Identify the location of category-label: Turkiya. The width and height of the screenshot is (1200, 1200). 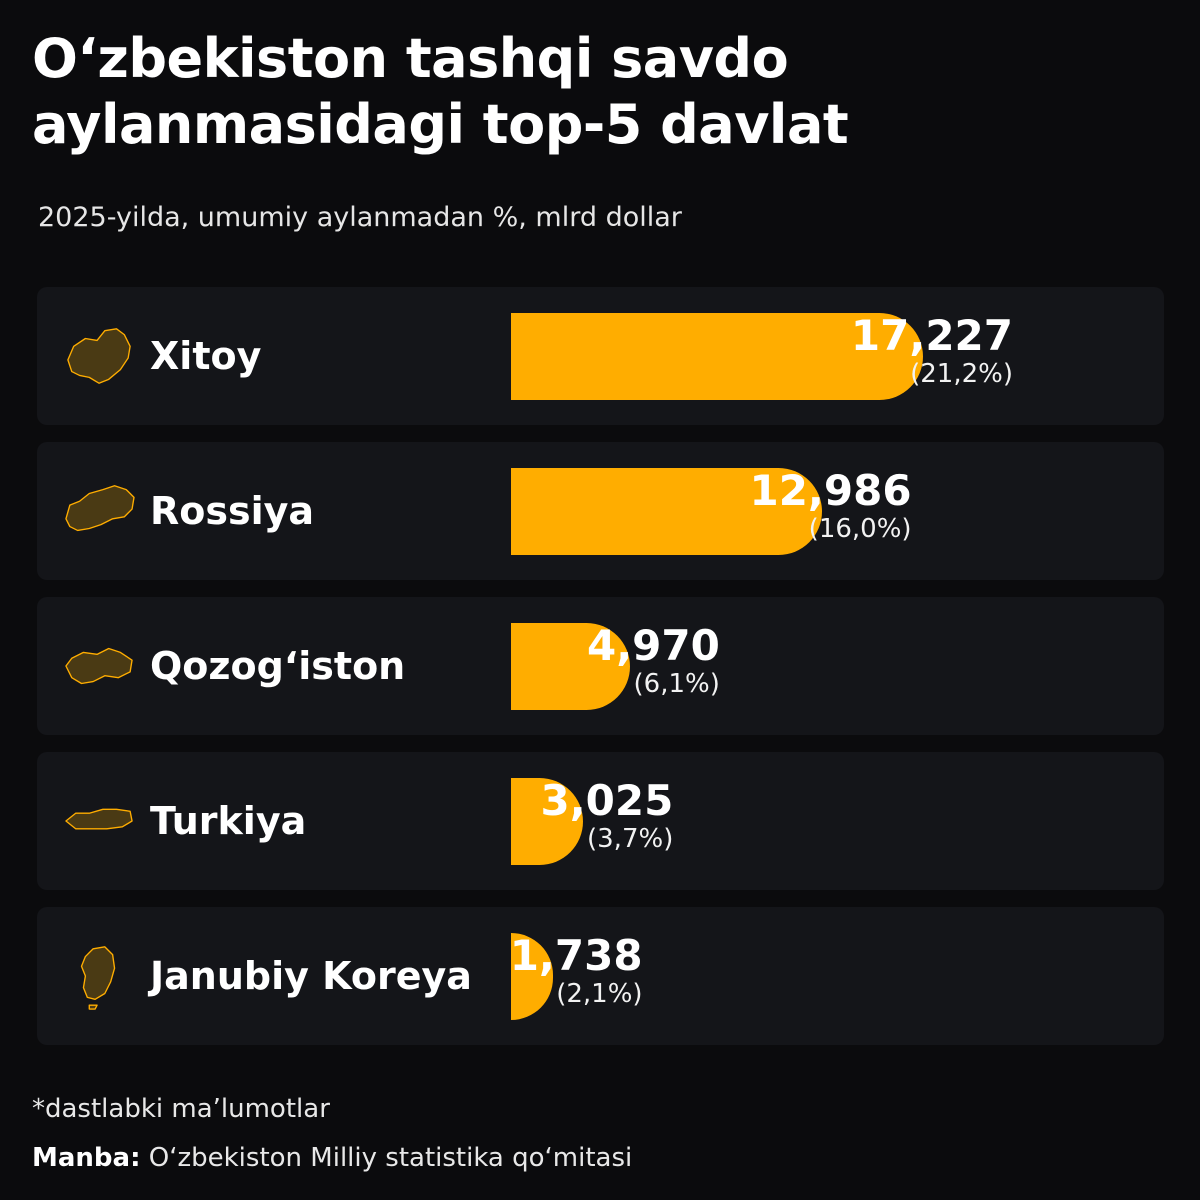
(228, 821).